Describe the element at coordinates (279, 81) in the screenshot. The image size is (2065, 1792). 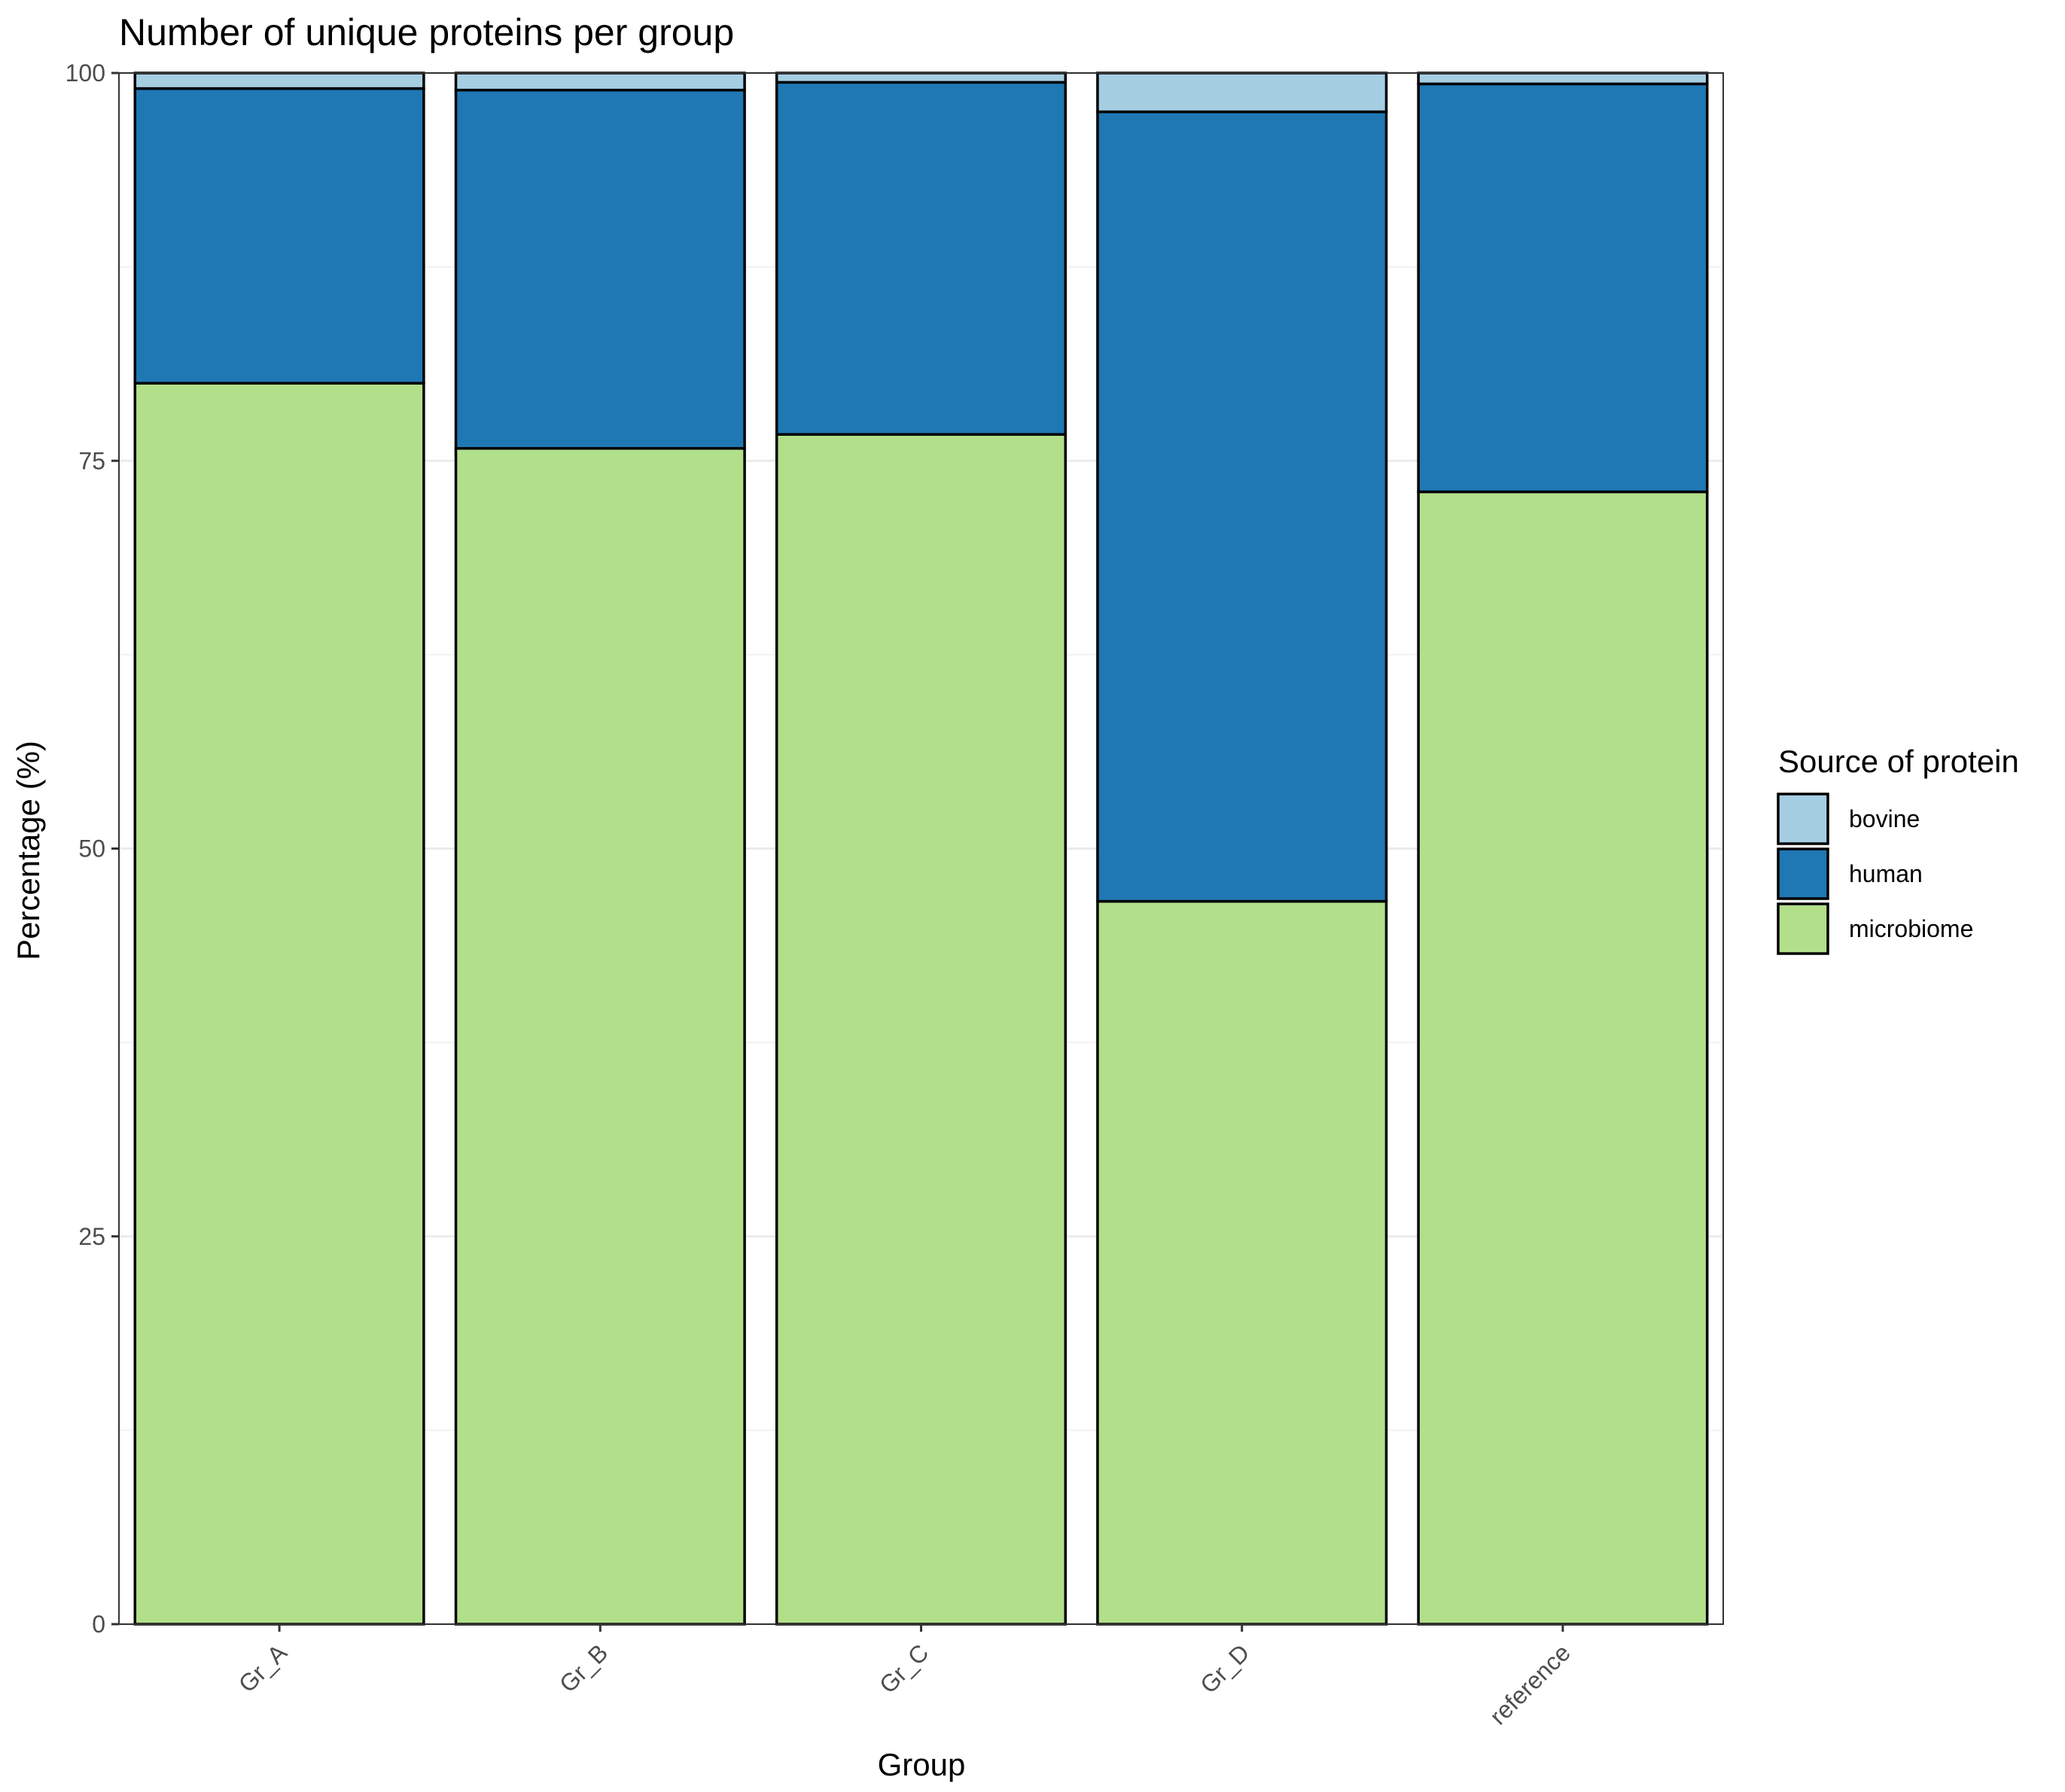
I see `bar-segment-bovine-gr_a` at that location.